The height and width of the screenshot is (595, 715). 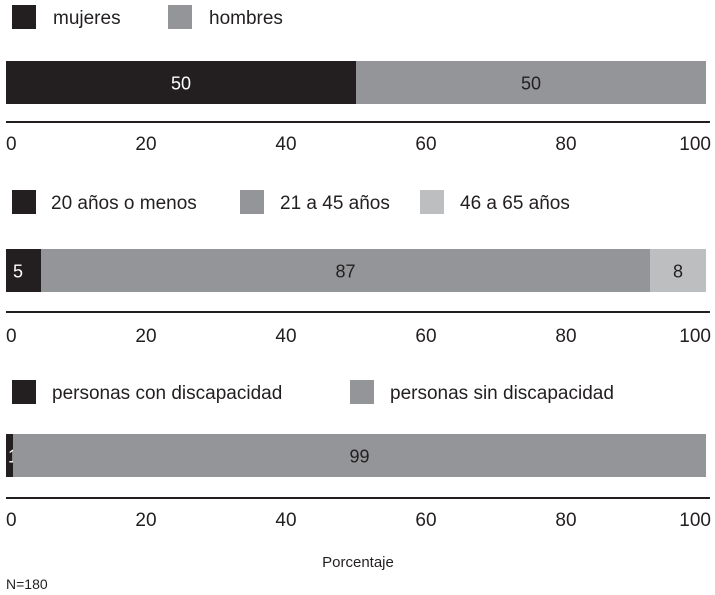 I want to click on sample-size-note: N=180, so click(x=27, y=584).